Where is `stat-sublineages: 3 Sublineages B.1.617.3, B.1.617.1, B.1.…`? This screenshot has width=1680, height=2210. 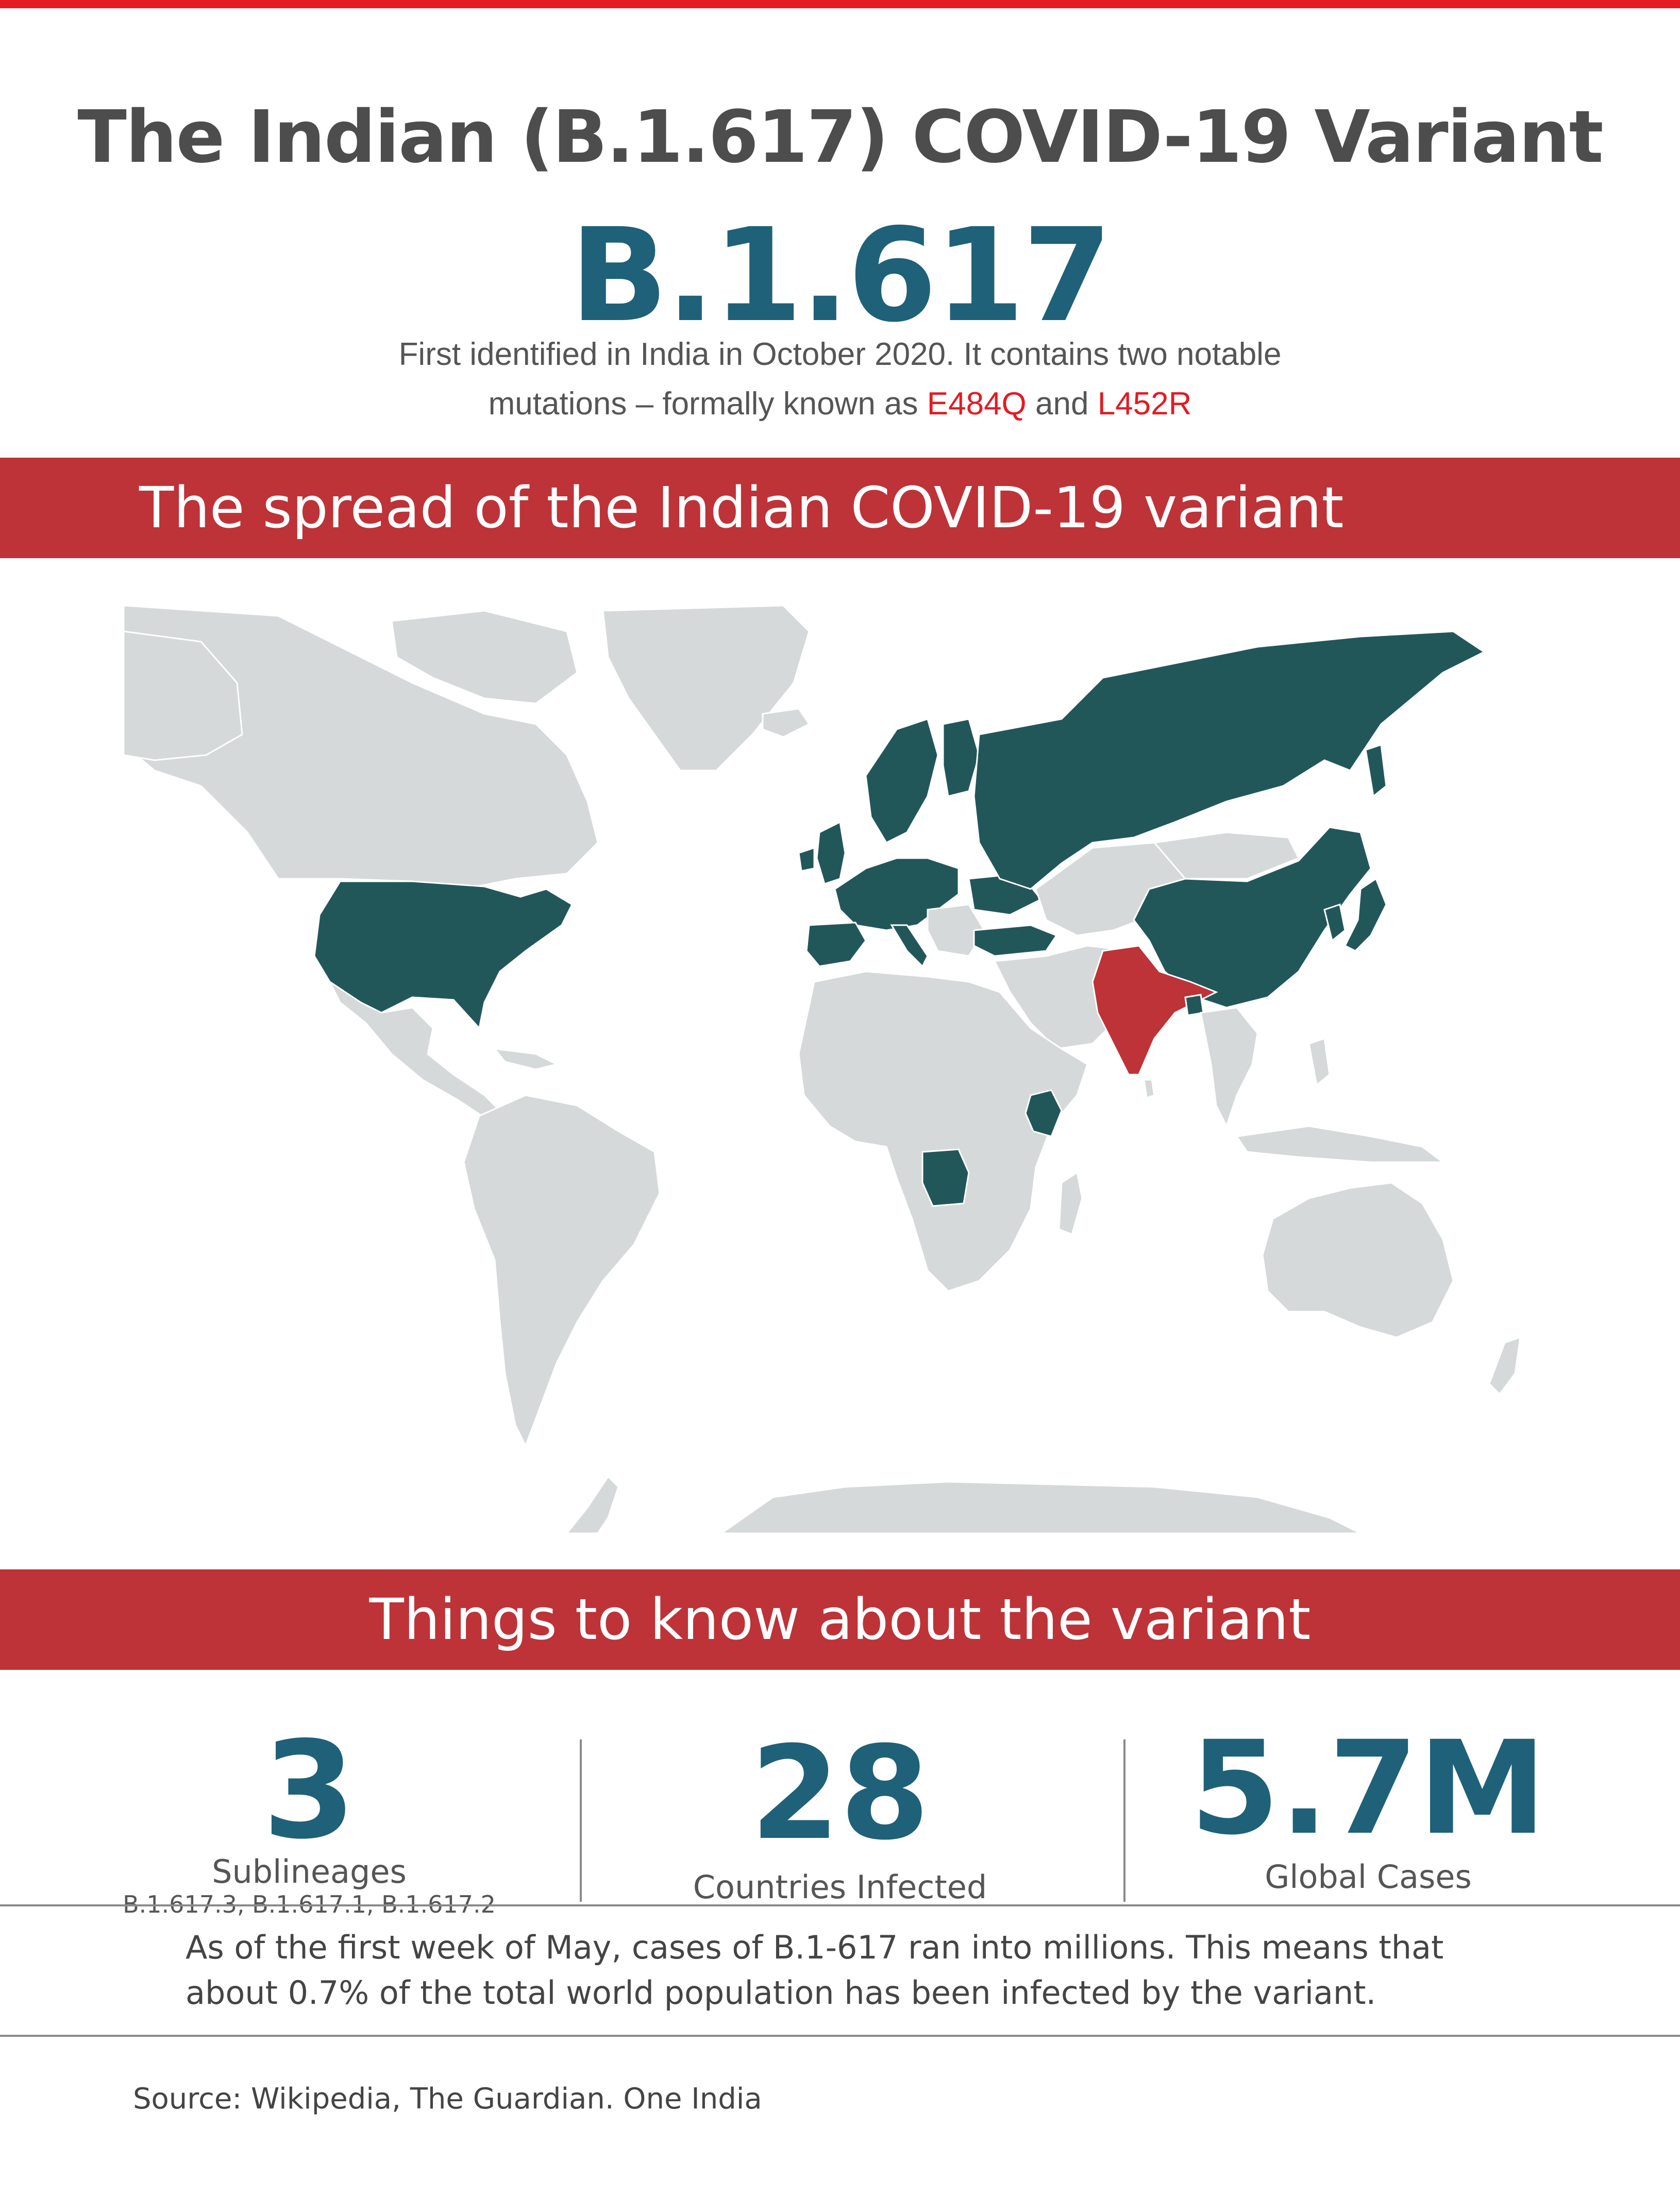
stat-sublineages: 3 Sublineages B.1.617.3, B.1.617.1, B.1.… is located at coordinates (309, 1821).